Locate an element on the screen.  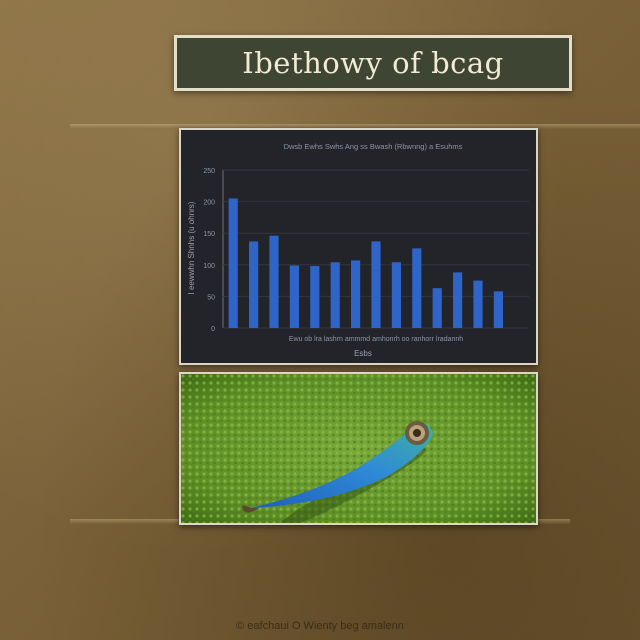
y-tick-label: 200 is located at coordinates (209, 203).